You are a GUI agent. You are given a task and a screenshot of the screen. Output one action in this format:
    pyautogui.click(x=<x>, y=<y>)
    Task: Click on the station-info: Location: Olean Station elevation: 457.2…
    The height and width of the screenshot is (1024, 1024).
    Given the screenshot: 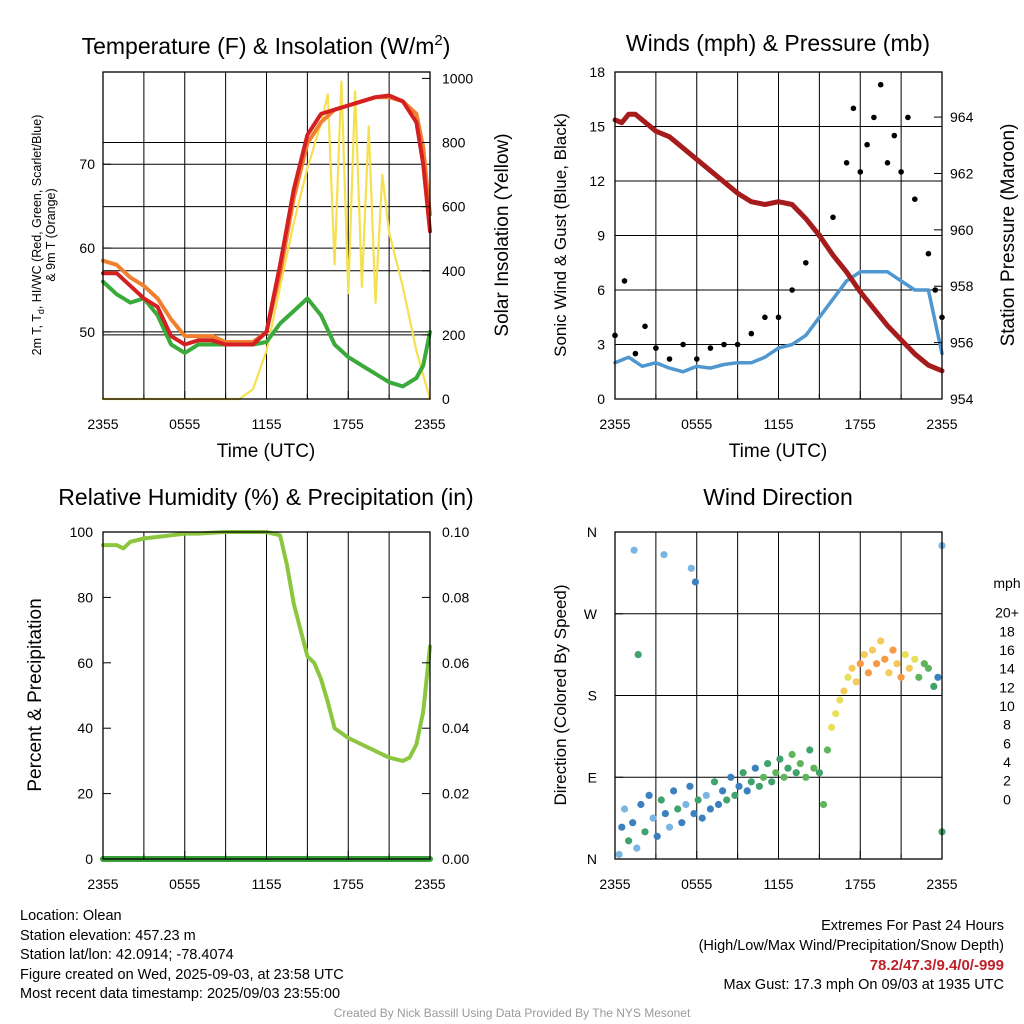 What is the action you would take?
    pyautogui.click(x=182, y=956)
    